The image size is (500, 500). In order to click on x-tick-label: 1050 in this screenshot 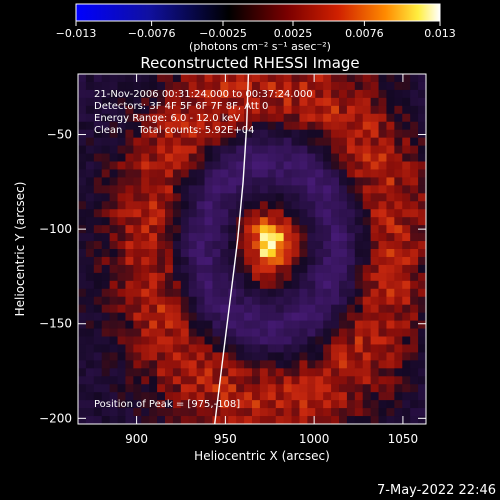, I will do `click(403, 439)`.